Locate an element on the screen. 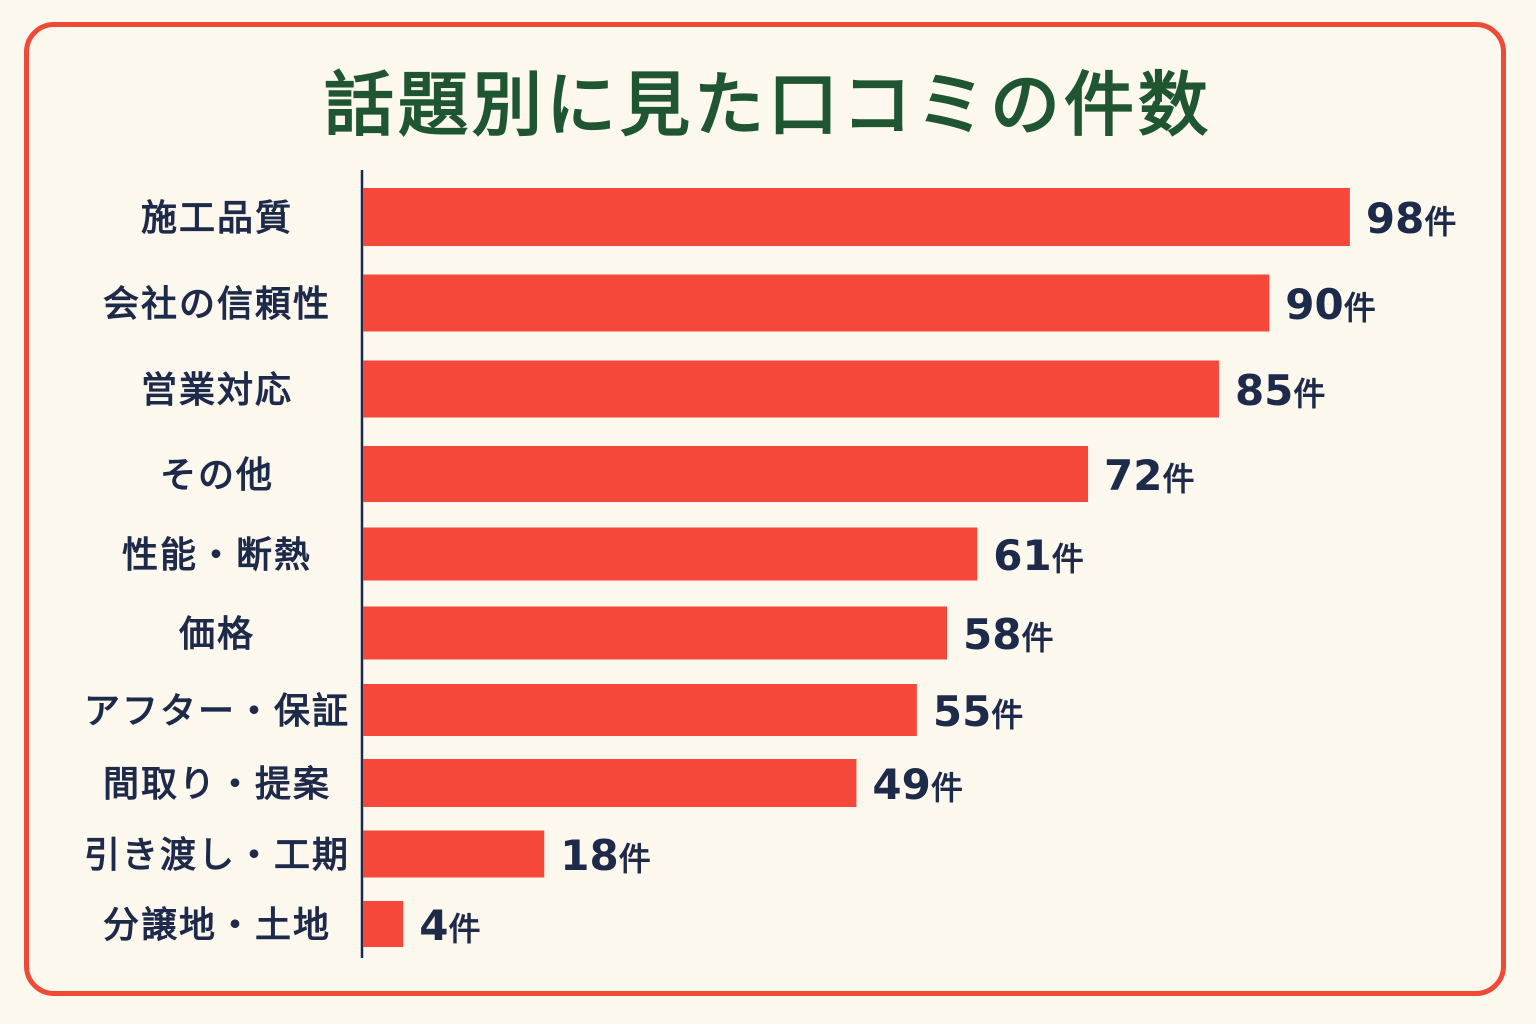  category-label: 会社の信頼性 is located at coordinates (217, 304).